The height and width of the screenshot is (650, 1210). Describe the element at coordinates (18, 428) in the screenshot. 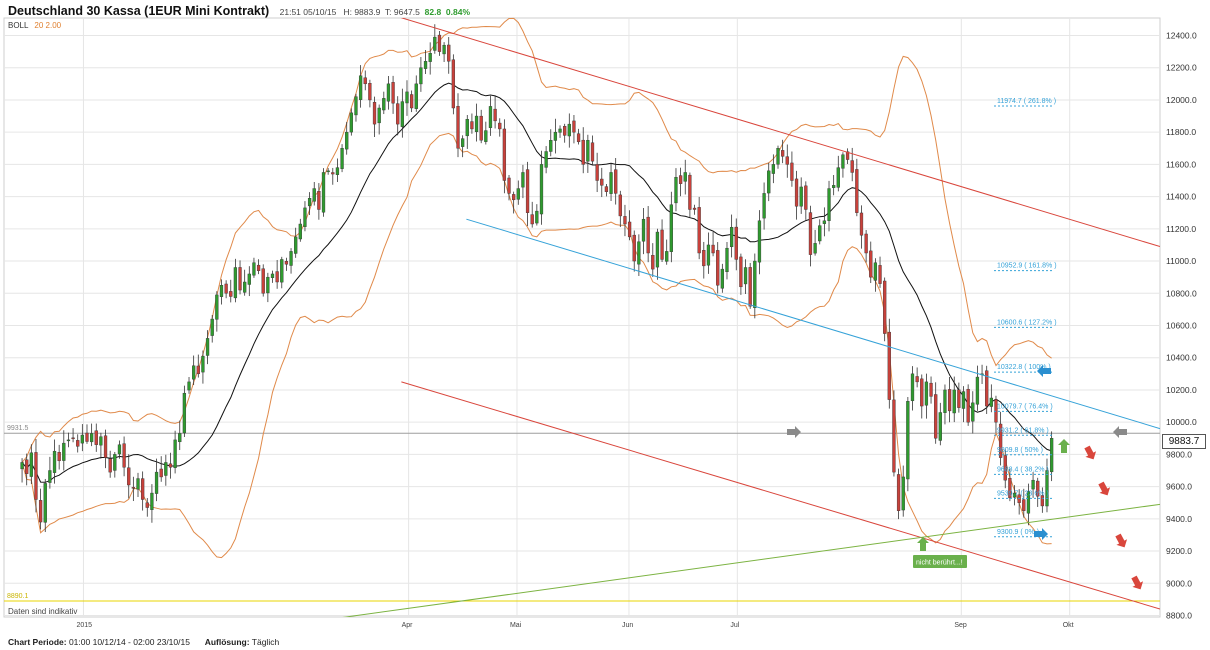

I see `reference-level-label: 9931.5` at that location.